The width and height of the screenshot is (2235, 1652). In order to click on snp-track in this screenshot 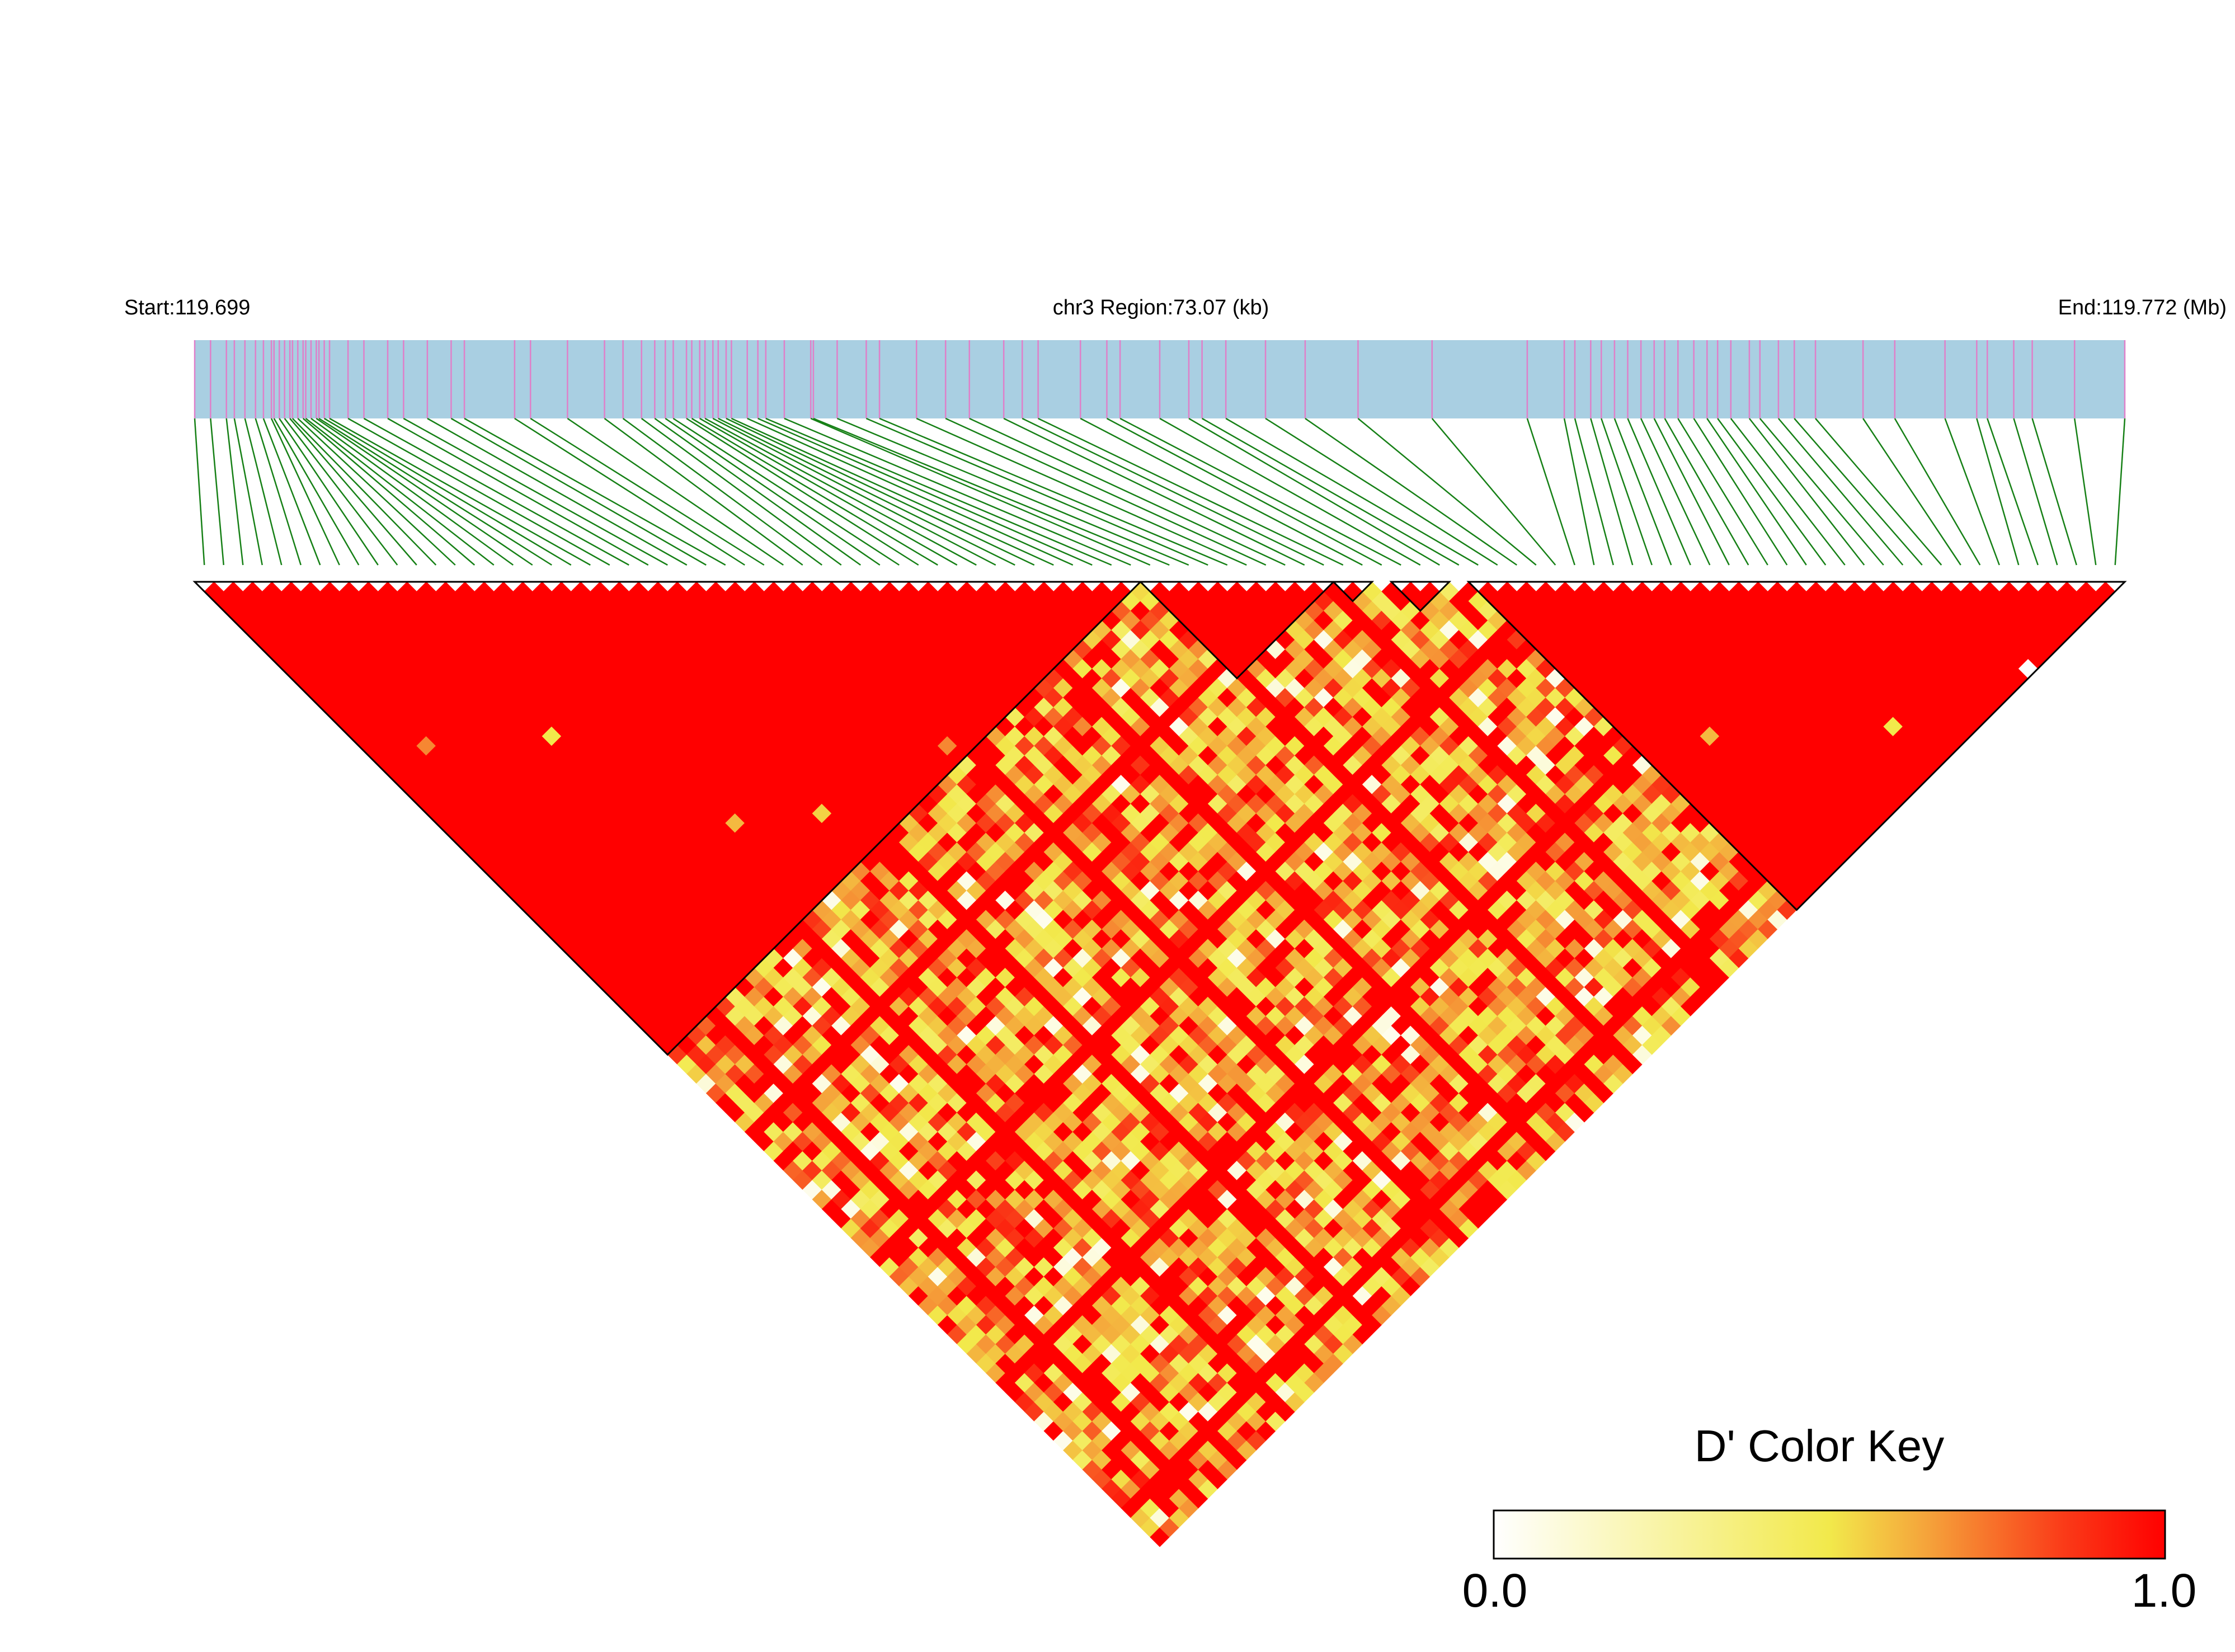, I will do `click(1160, 379)`.